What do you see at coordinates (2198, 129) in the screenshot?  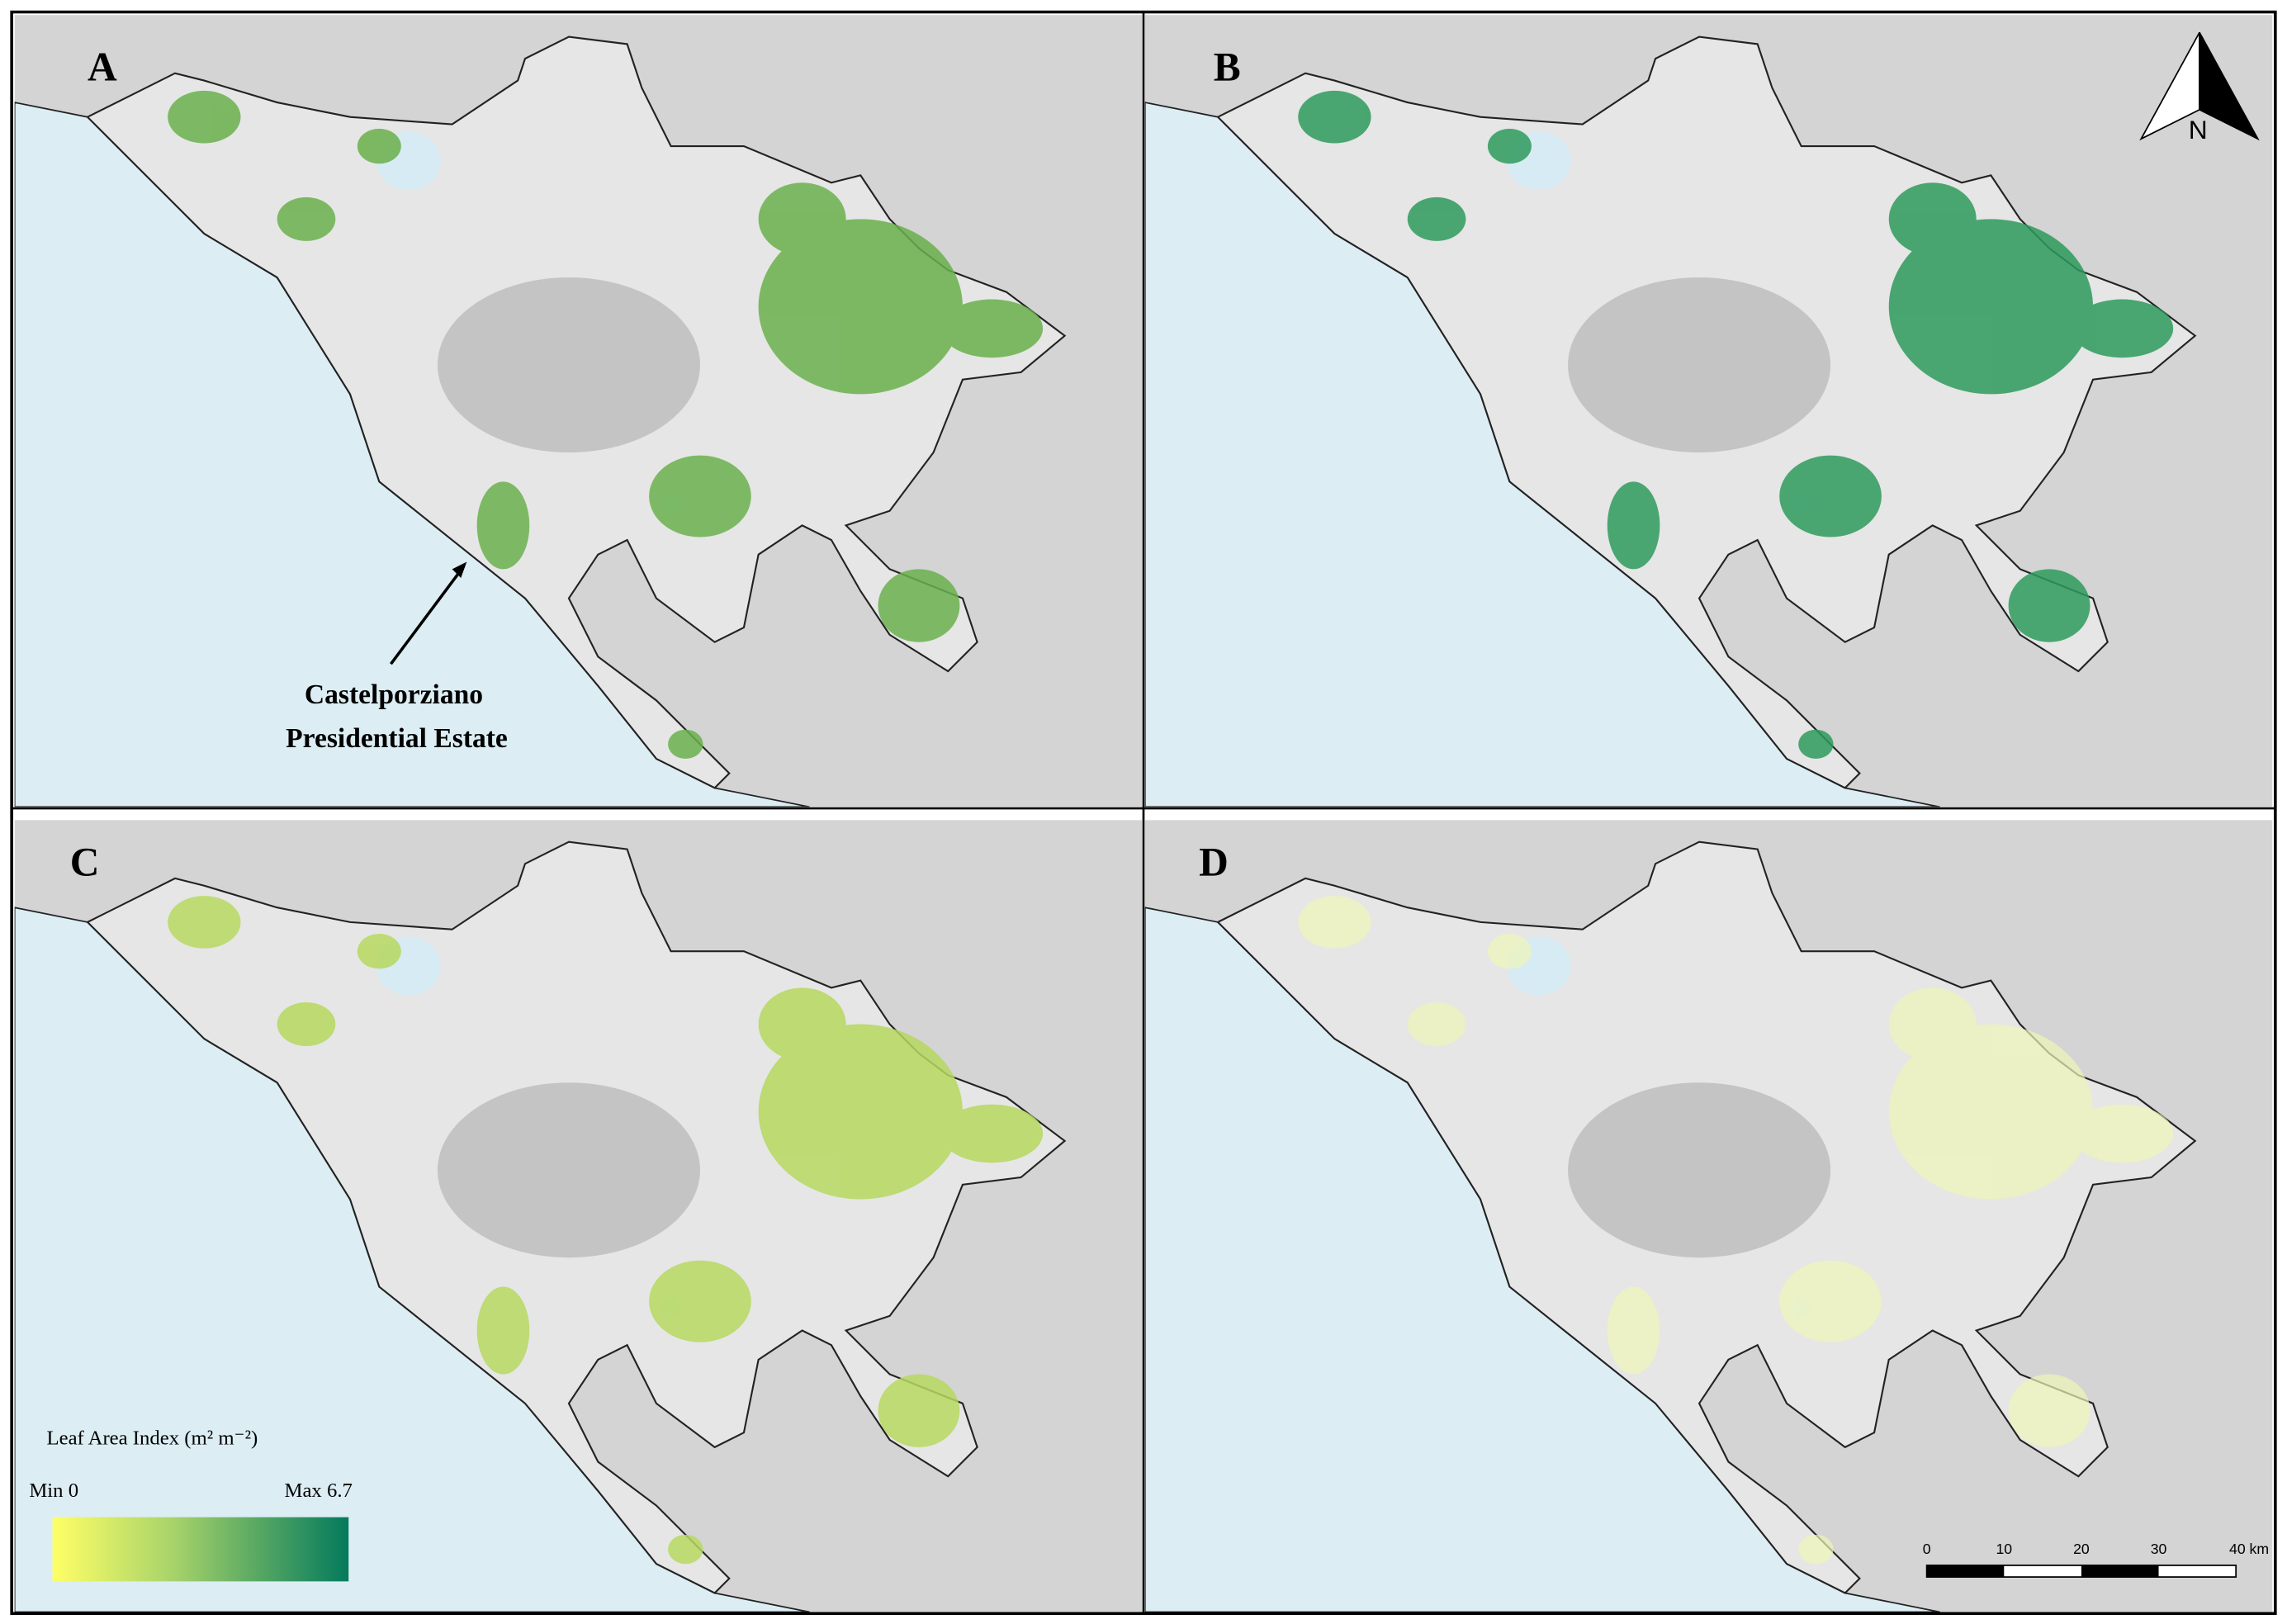 I see `north-label: N` at bounding box center [2198, 129].